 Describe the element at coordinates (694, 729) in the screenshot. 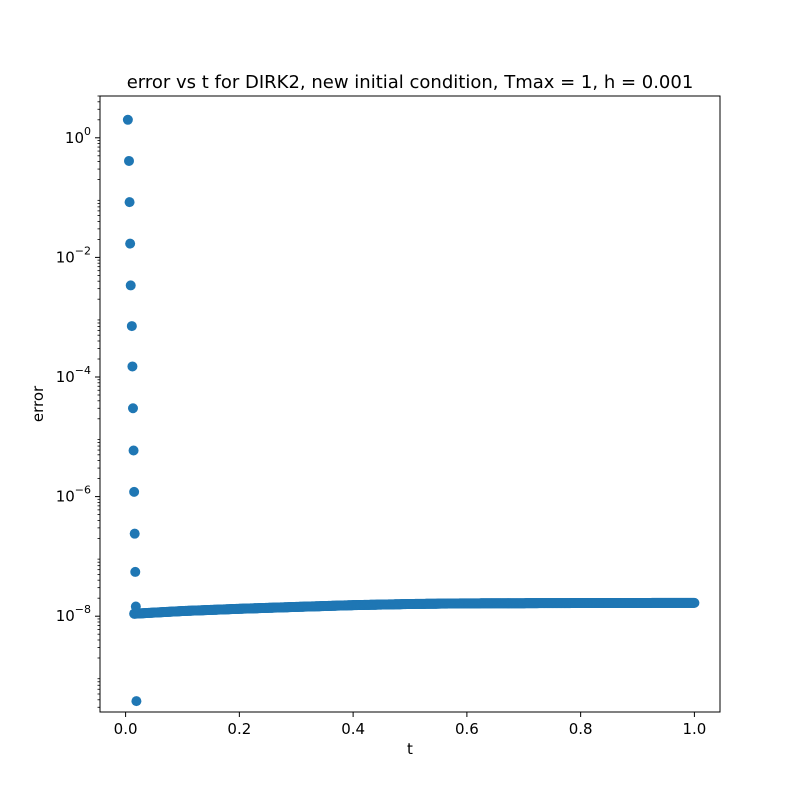

I see `x-tick-label: 1.0` at that location.